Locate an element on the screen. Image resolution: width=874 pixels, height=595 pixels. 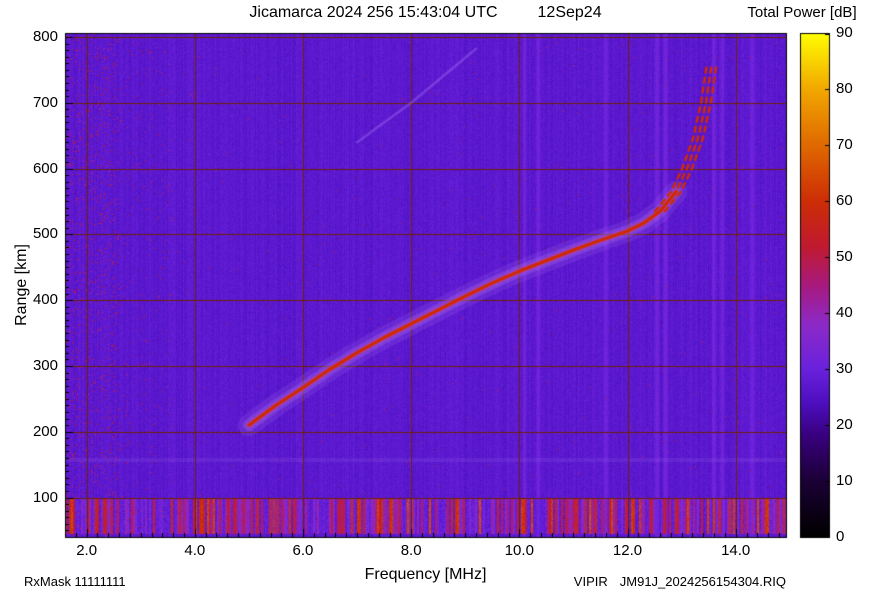
colorbar-title: Total Power [dB] is located at coordinates (802, 12).